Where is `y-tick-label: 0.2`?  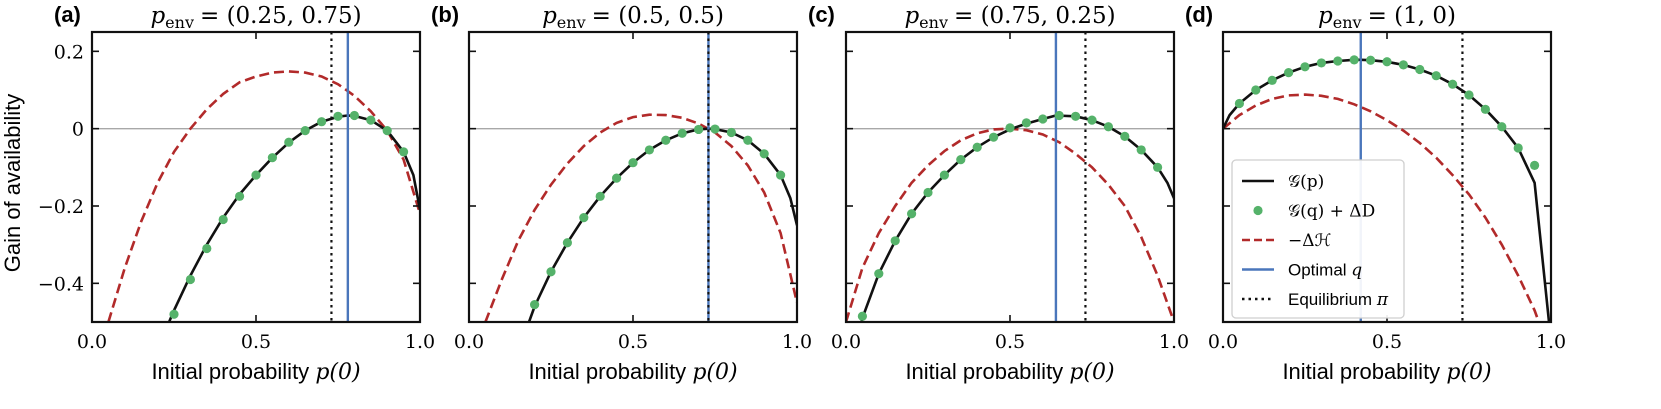 y-tick-label: 0.2 is located at coordinates (69, 52).